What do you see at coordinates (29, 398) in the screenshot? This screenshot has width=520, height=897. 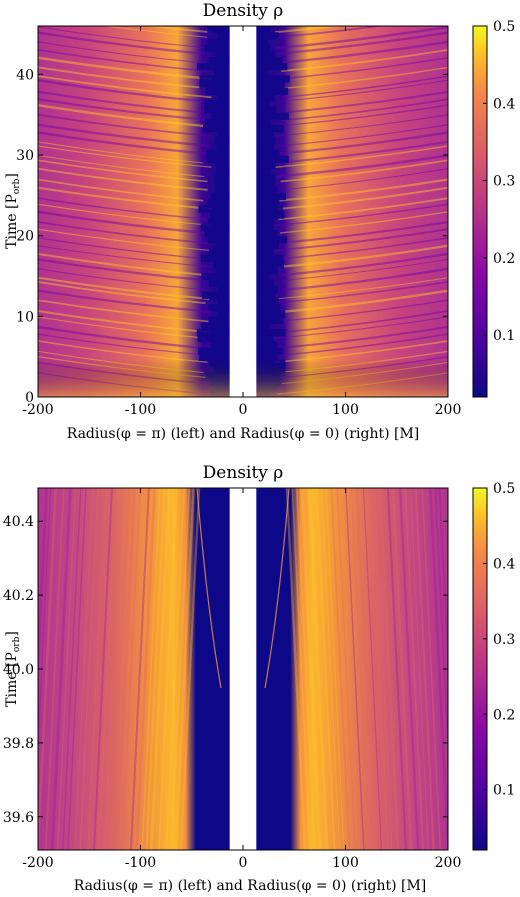 I see `top-ytick-label: 0` at bounding box center [29, 398].